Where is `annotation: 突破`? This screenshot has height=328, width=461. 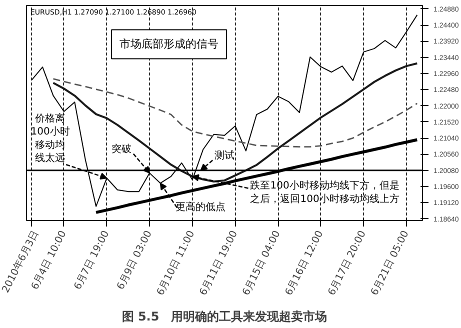
annotation: 突破 is located at coordinates (122, 149).